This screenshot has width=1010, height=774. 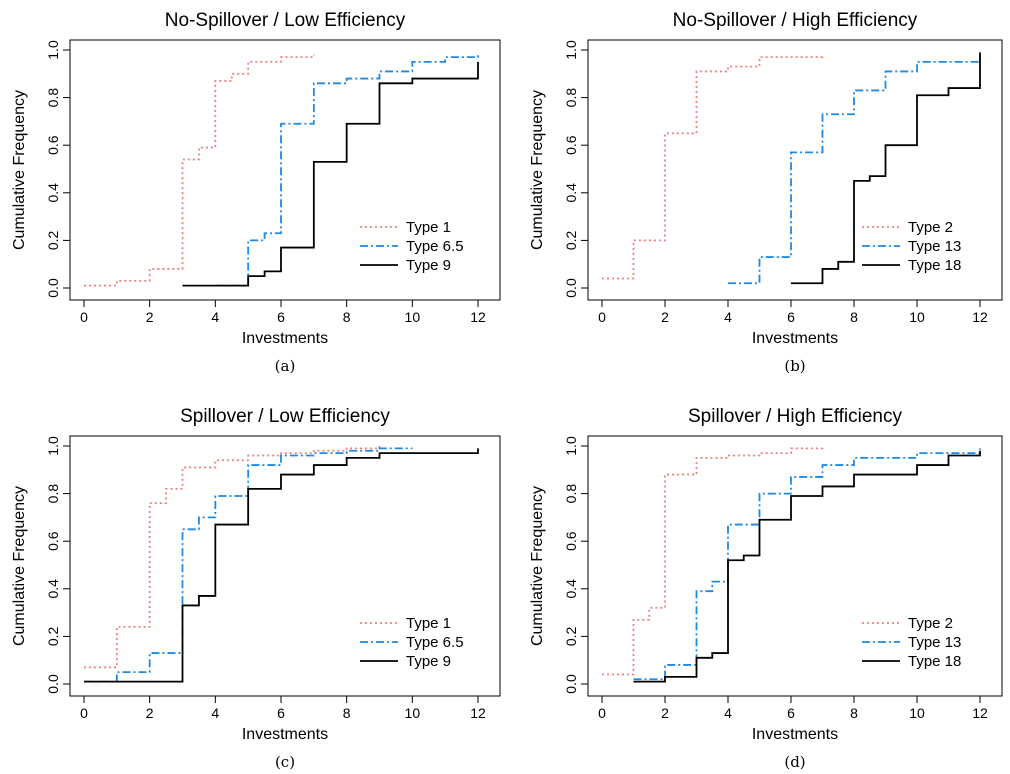 I want to click on panel-caption: (c), so click(x=285, y=762).